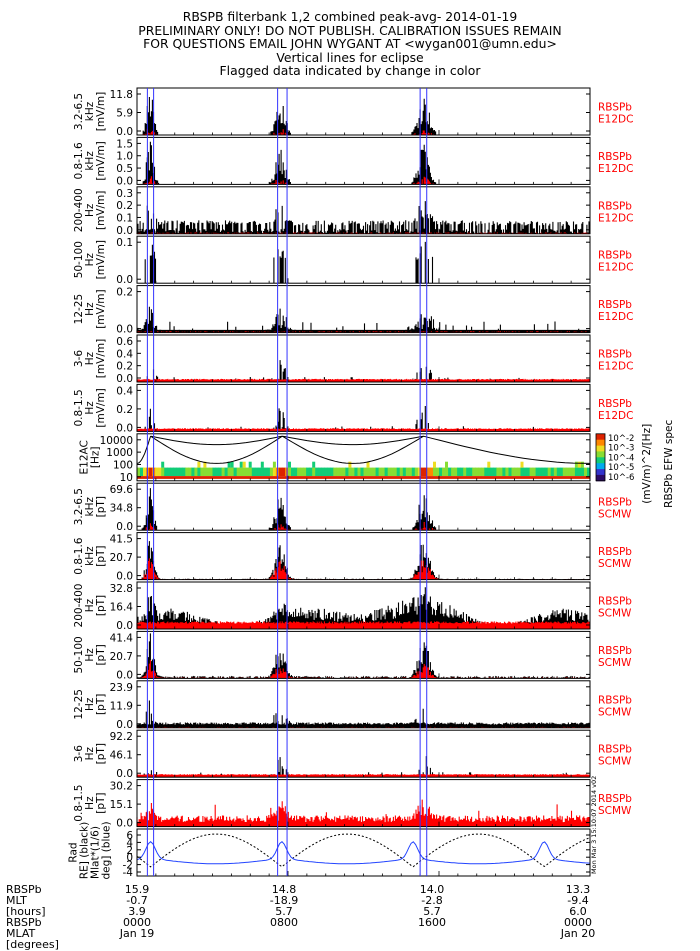 The width and height of the screenshot is (700, 951). Describe the element at coordinates (129, 858) in the screenshot. I see `y-tick-label: 0` at that location.